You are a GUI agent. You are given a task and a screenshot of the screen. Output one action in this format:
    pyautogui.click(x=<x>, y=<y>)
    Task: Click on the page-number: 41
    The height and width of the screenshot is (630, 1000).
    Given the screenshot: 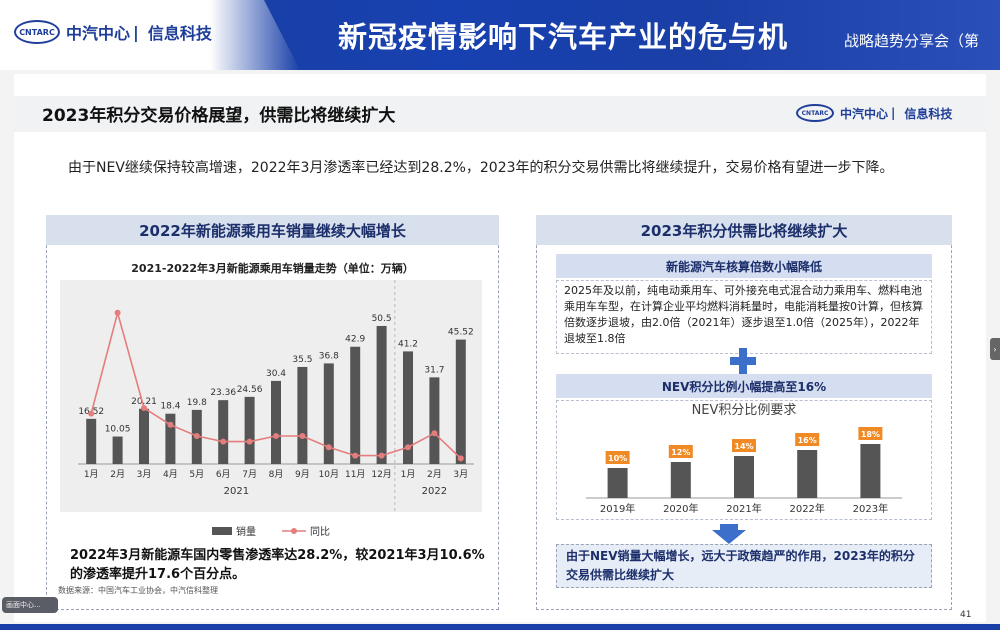 What is the action you would take?
    pyautogui.click(x=966, y=615)
    